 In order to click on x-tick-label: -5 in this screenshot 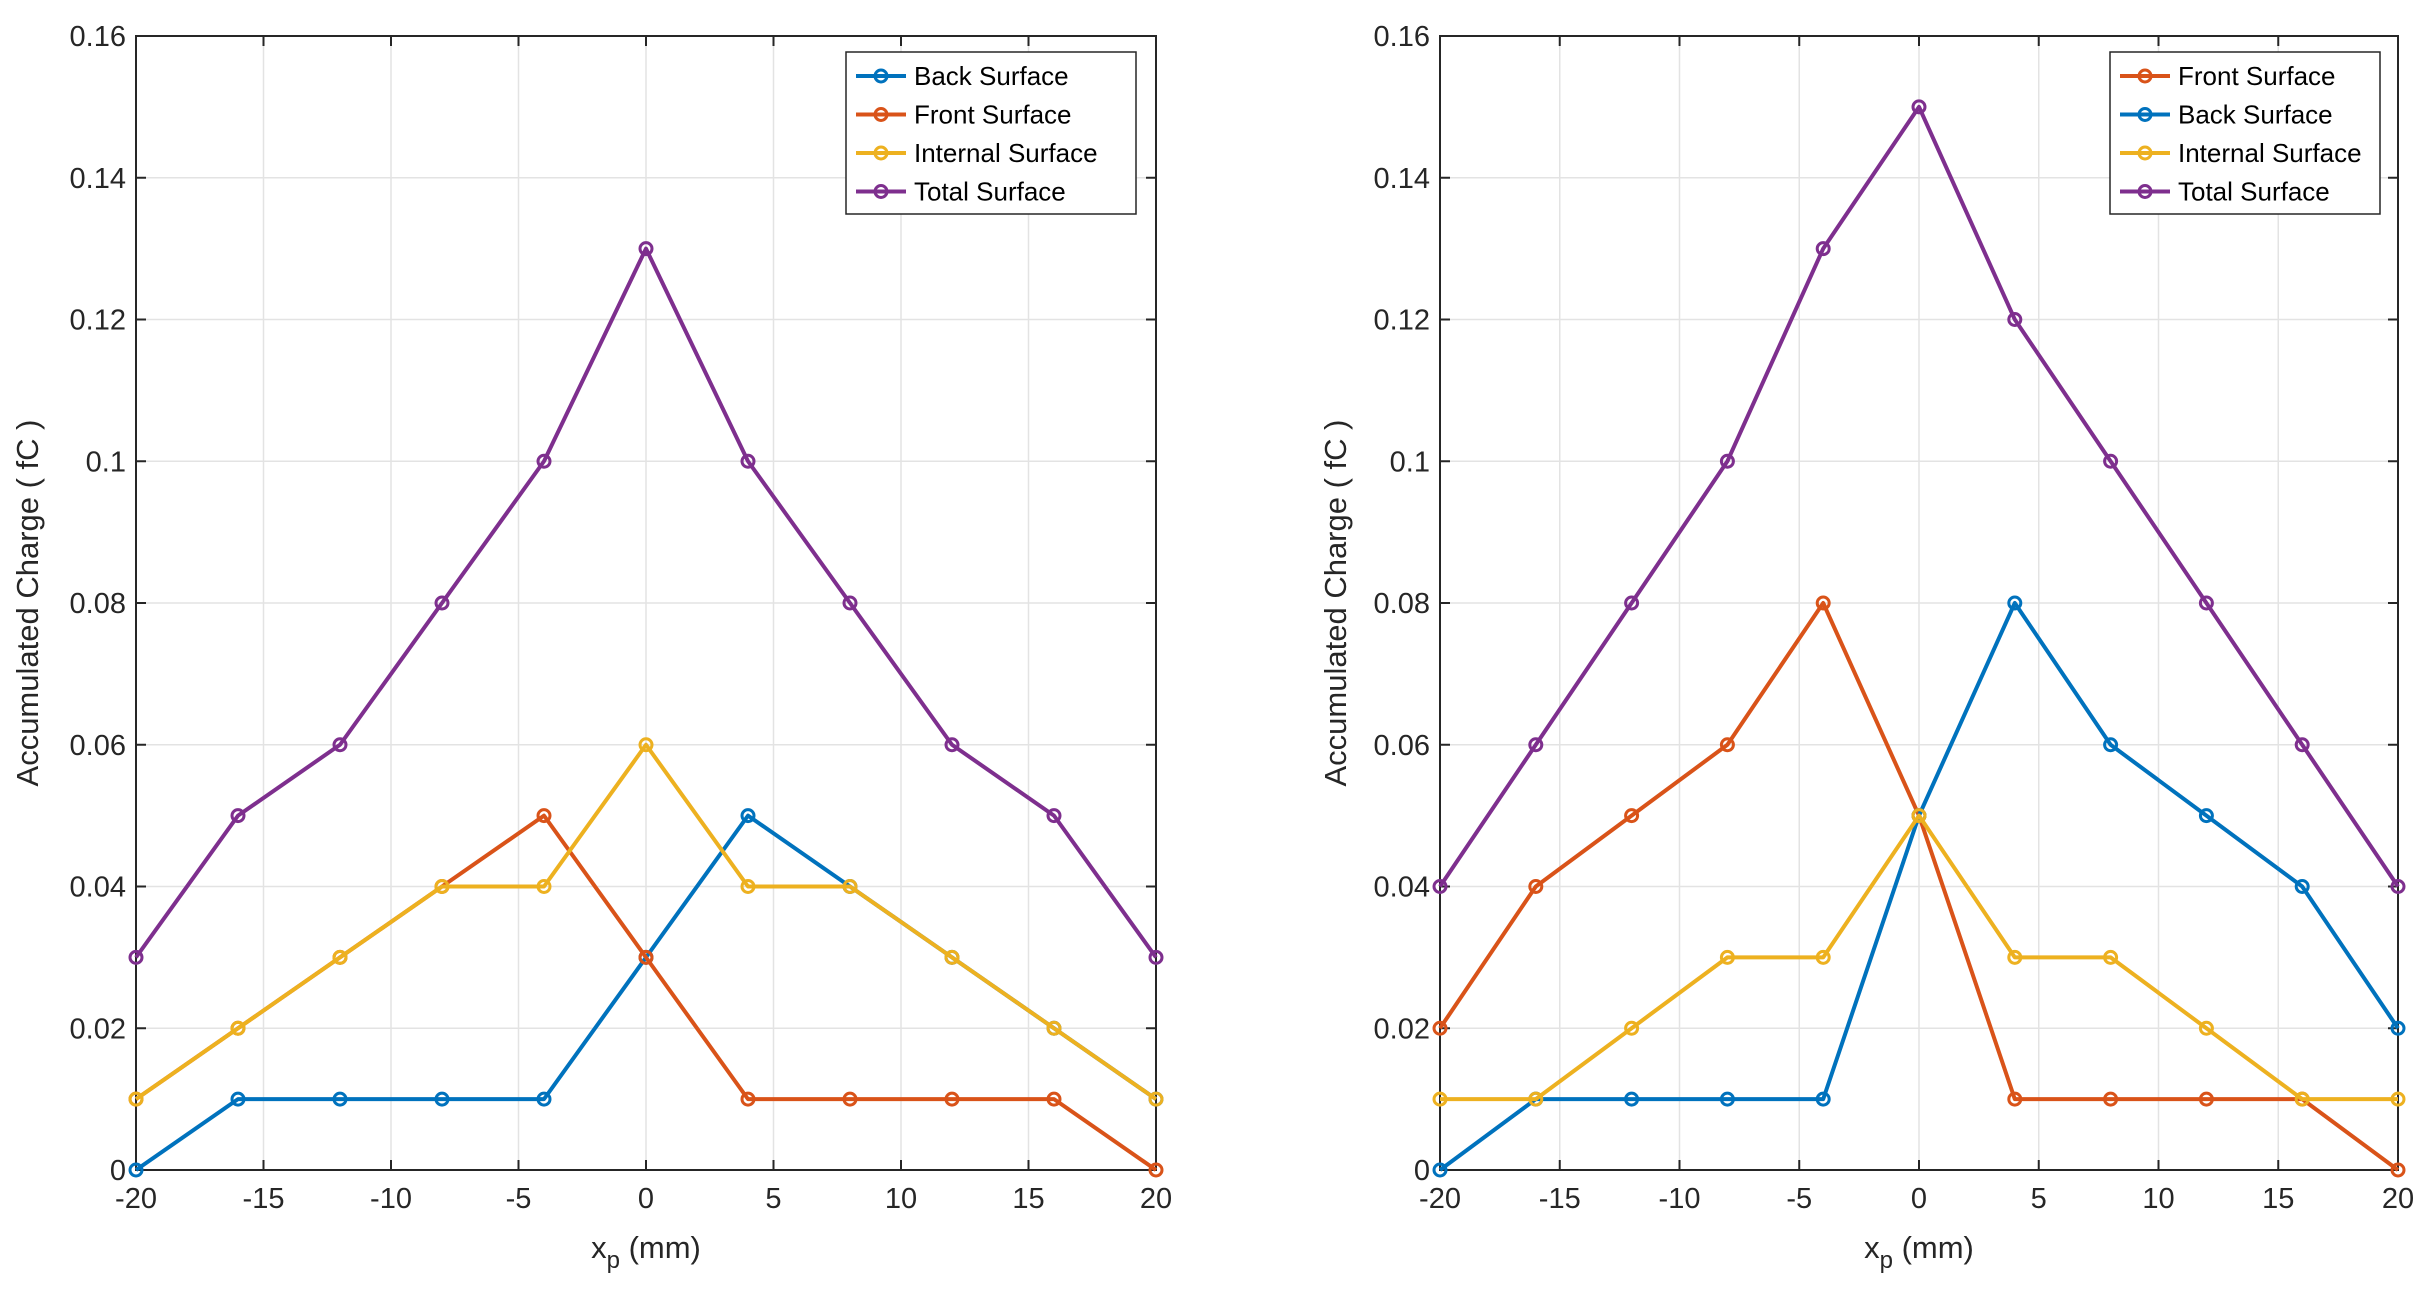, I will do `click(1799, 1199)`.